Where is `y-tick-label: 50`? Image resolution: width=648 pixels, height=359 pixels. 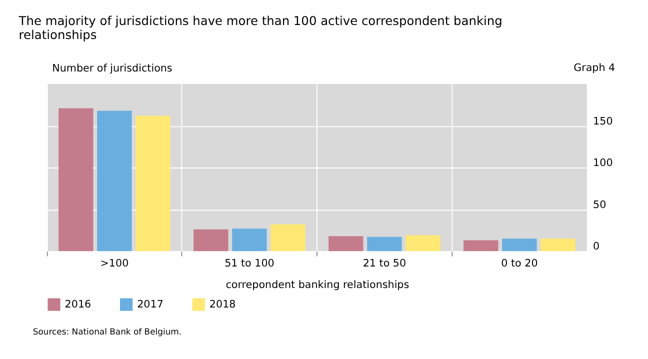
y-tick-label: 50 is located at coordinates (599, 204).